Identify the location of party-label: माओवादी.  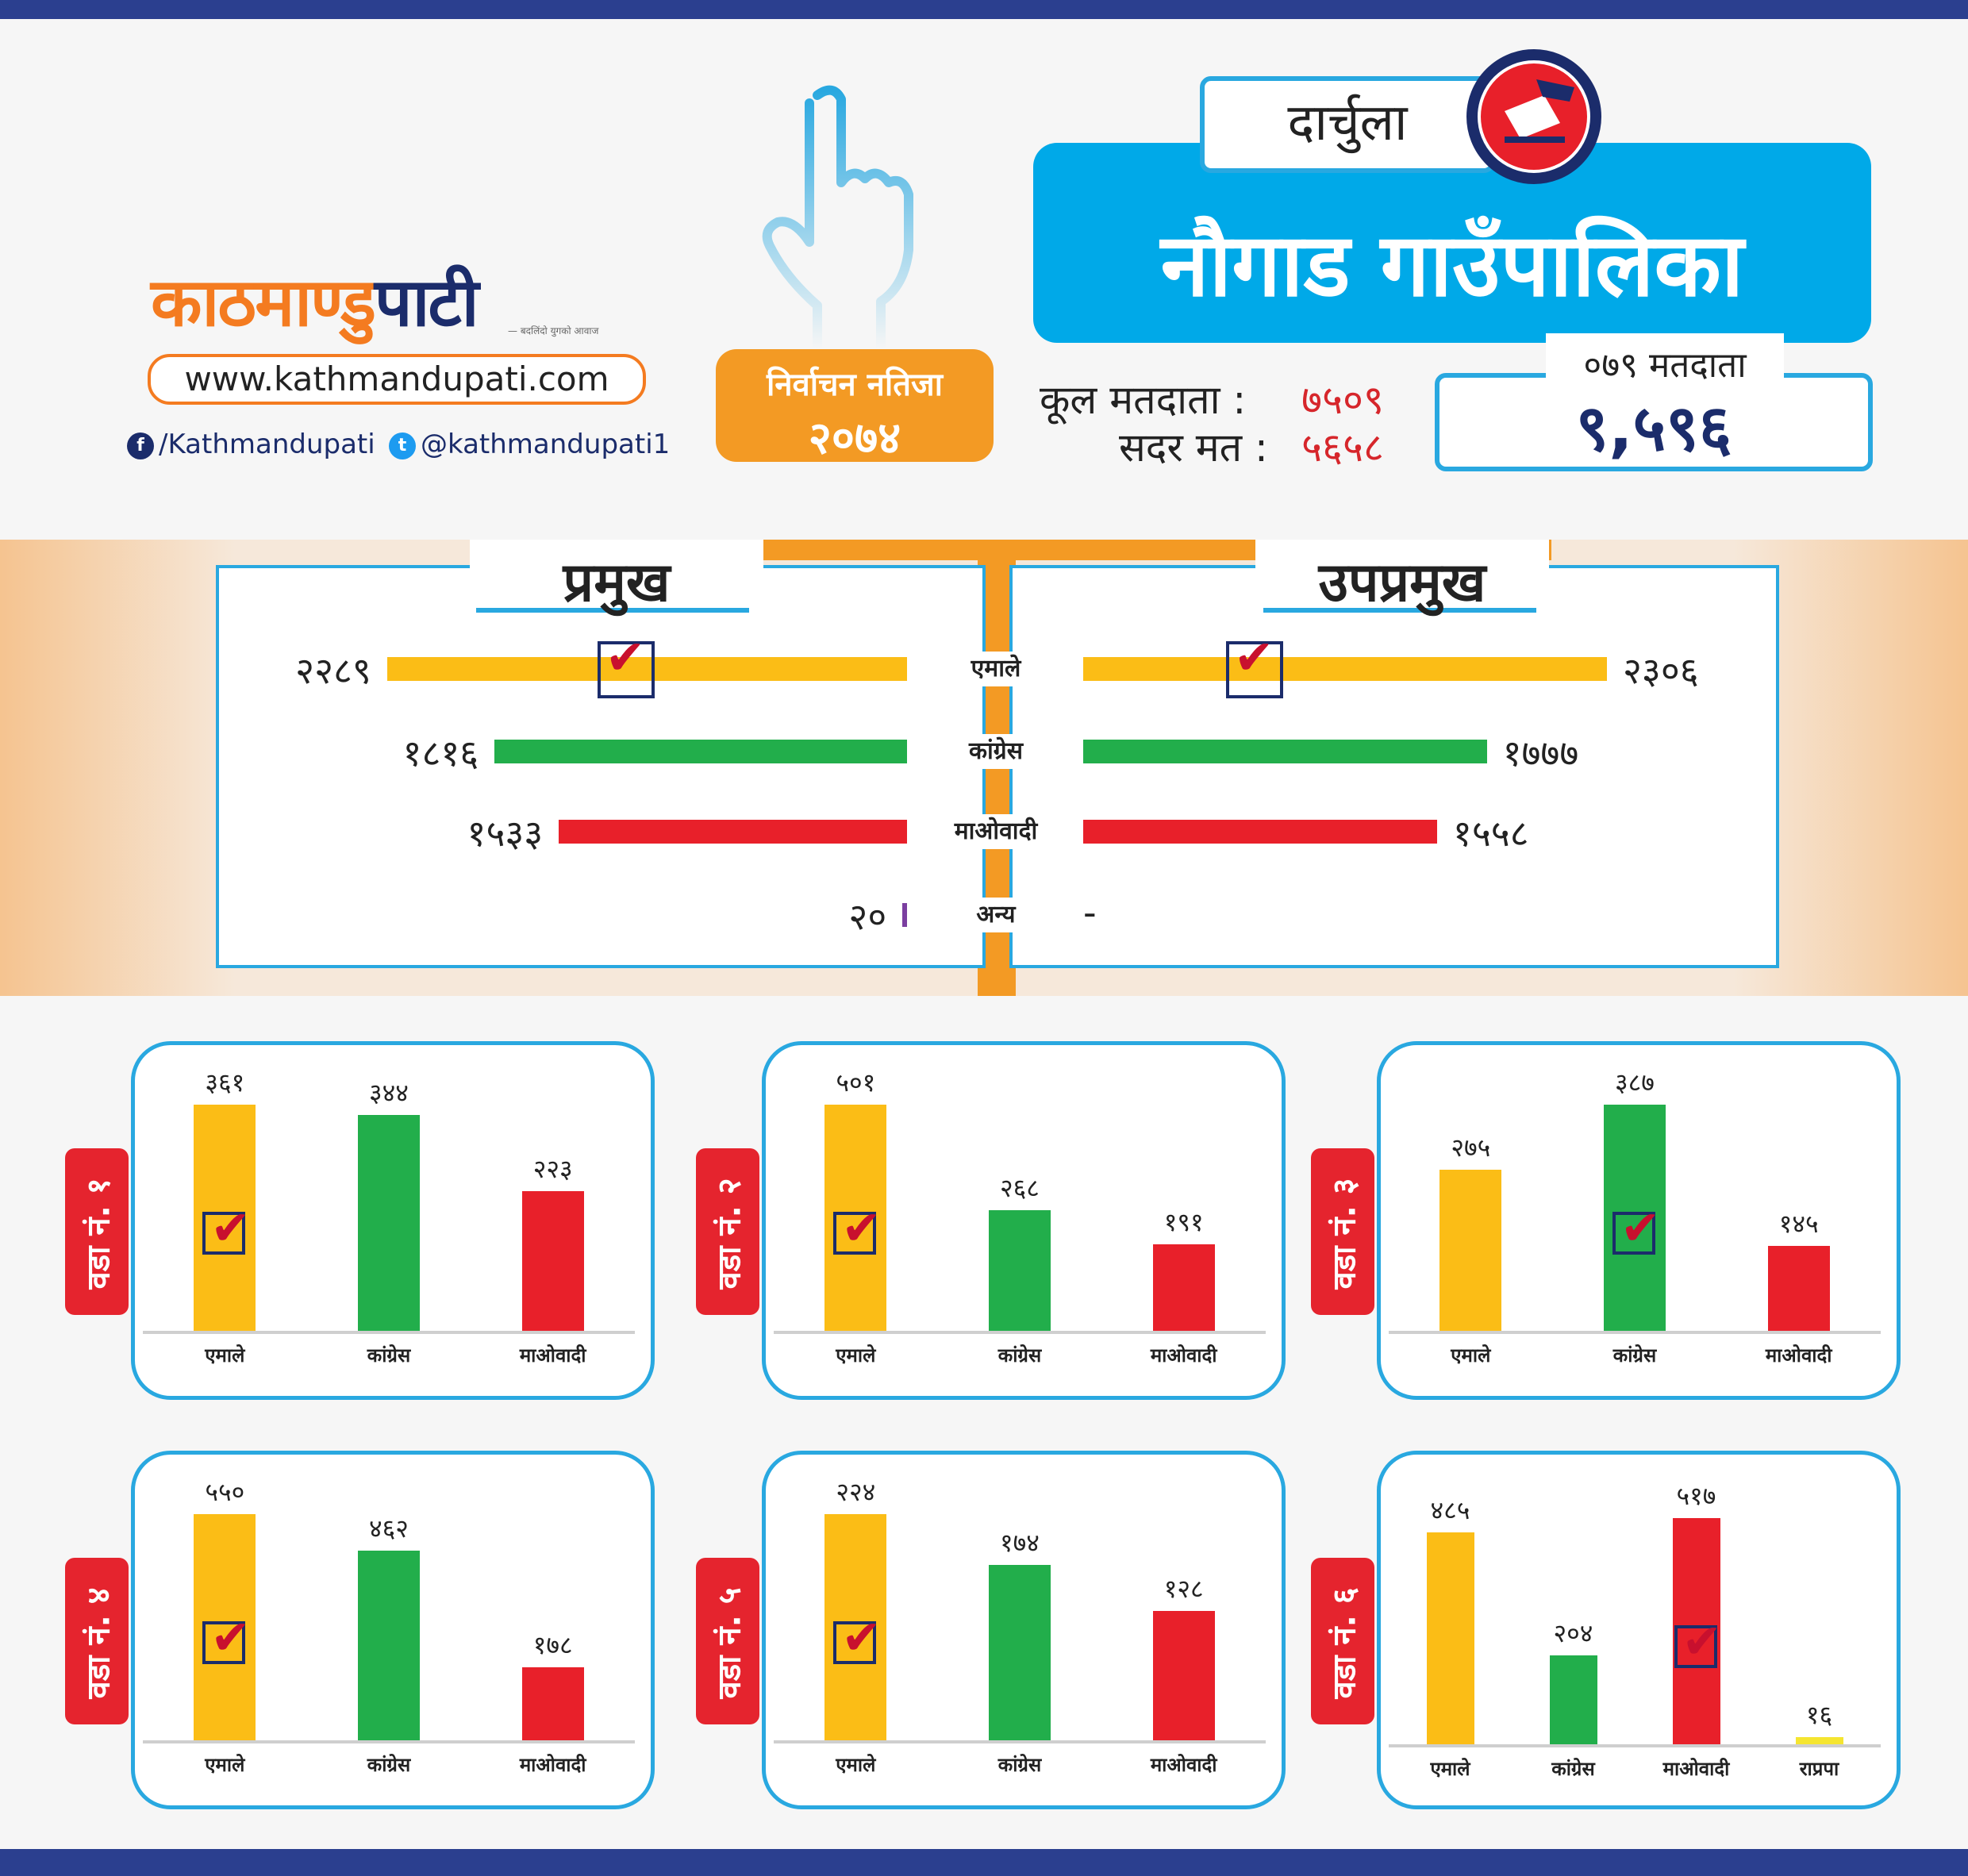
(995, 831).